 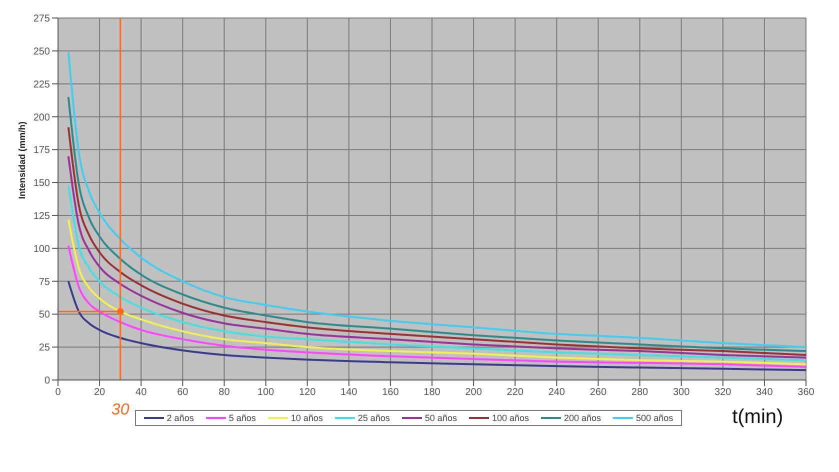 What do you see at coordinates (391, 392) in the screenshot?
I see `x-tick-label: 160` at bounding box center [391, 392].